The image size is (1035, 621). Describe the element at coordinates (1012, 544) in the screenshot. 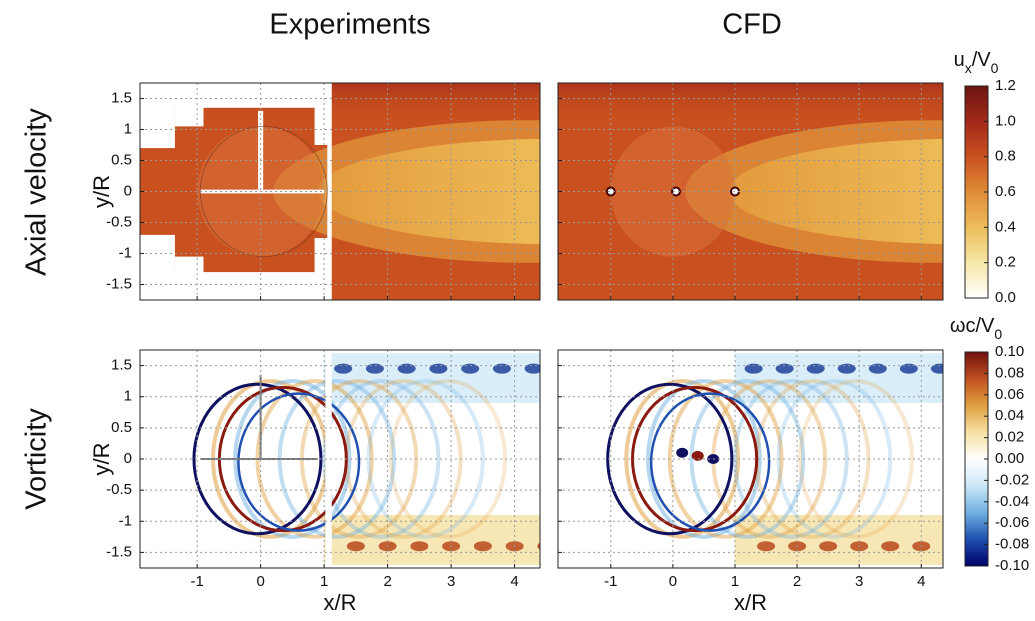

I see `colorbar-tick-label: -0.08` at that location.